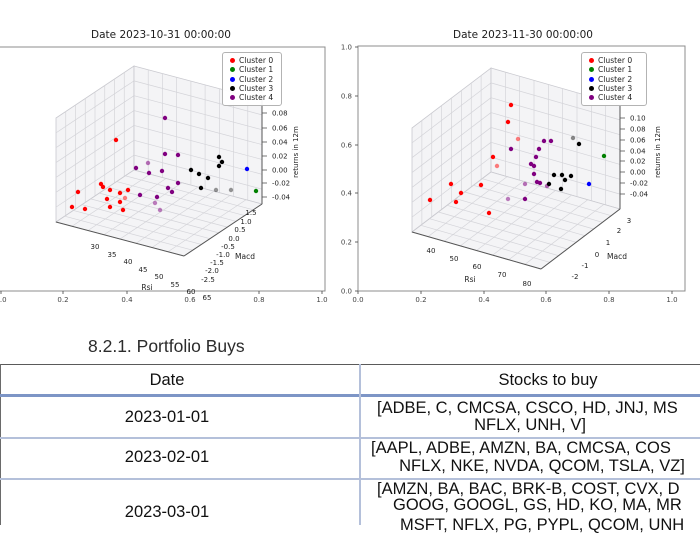  What do you see at coordinates (638, 130) in the screenshot?
I see `tick-label: 0.08` at bounding box center [638, 130].